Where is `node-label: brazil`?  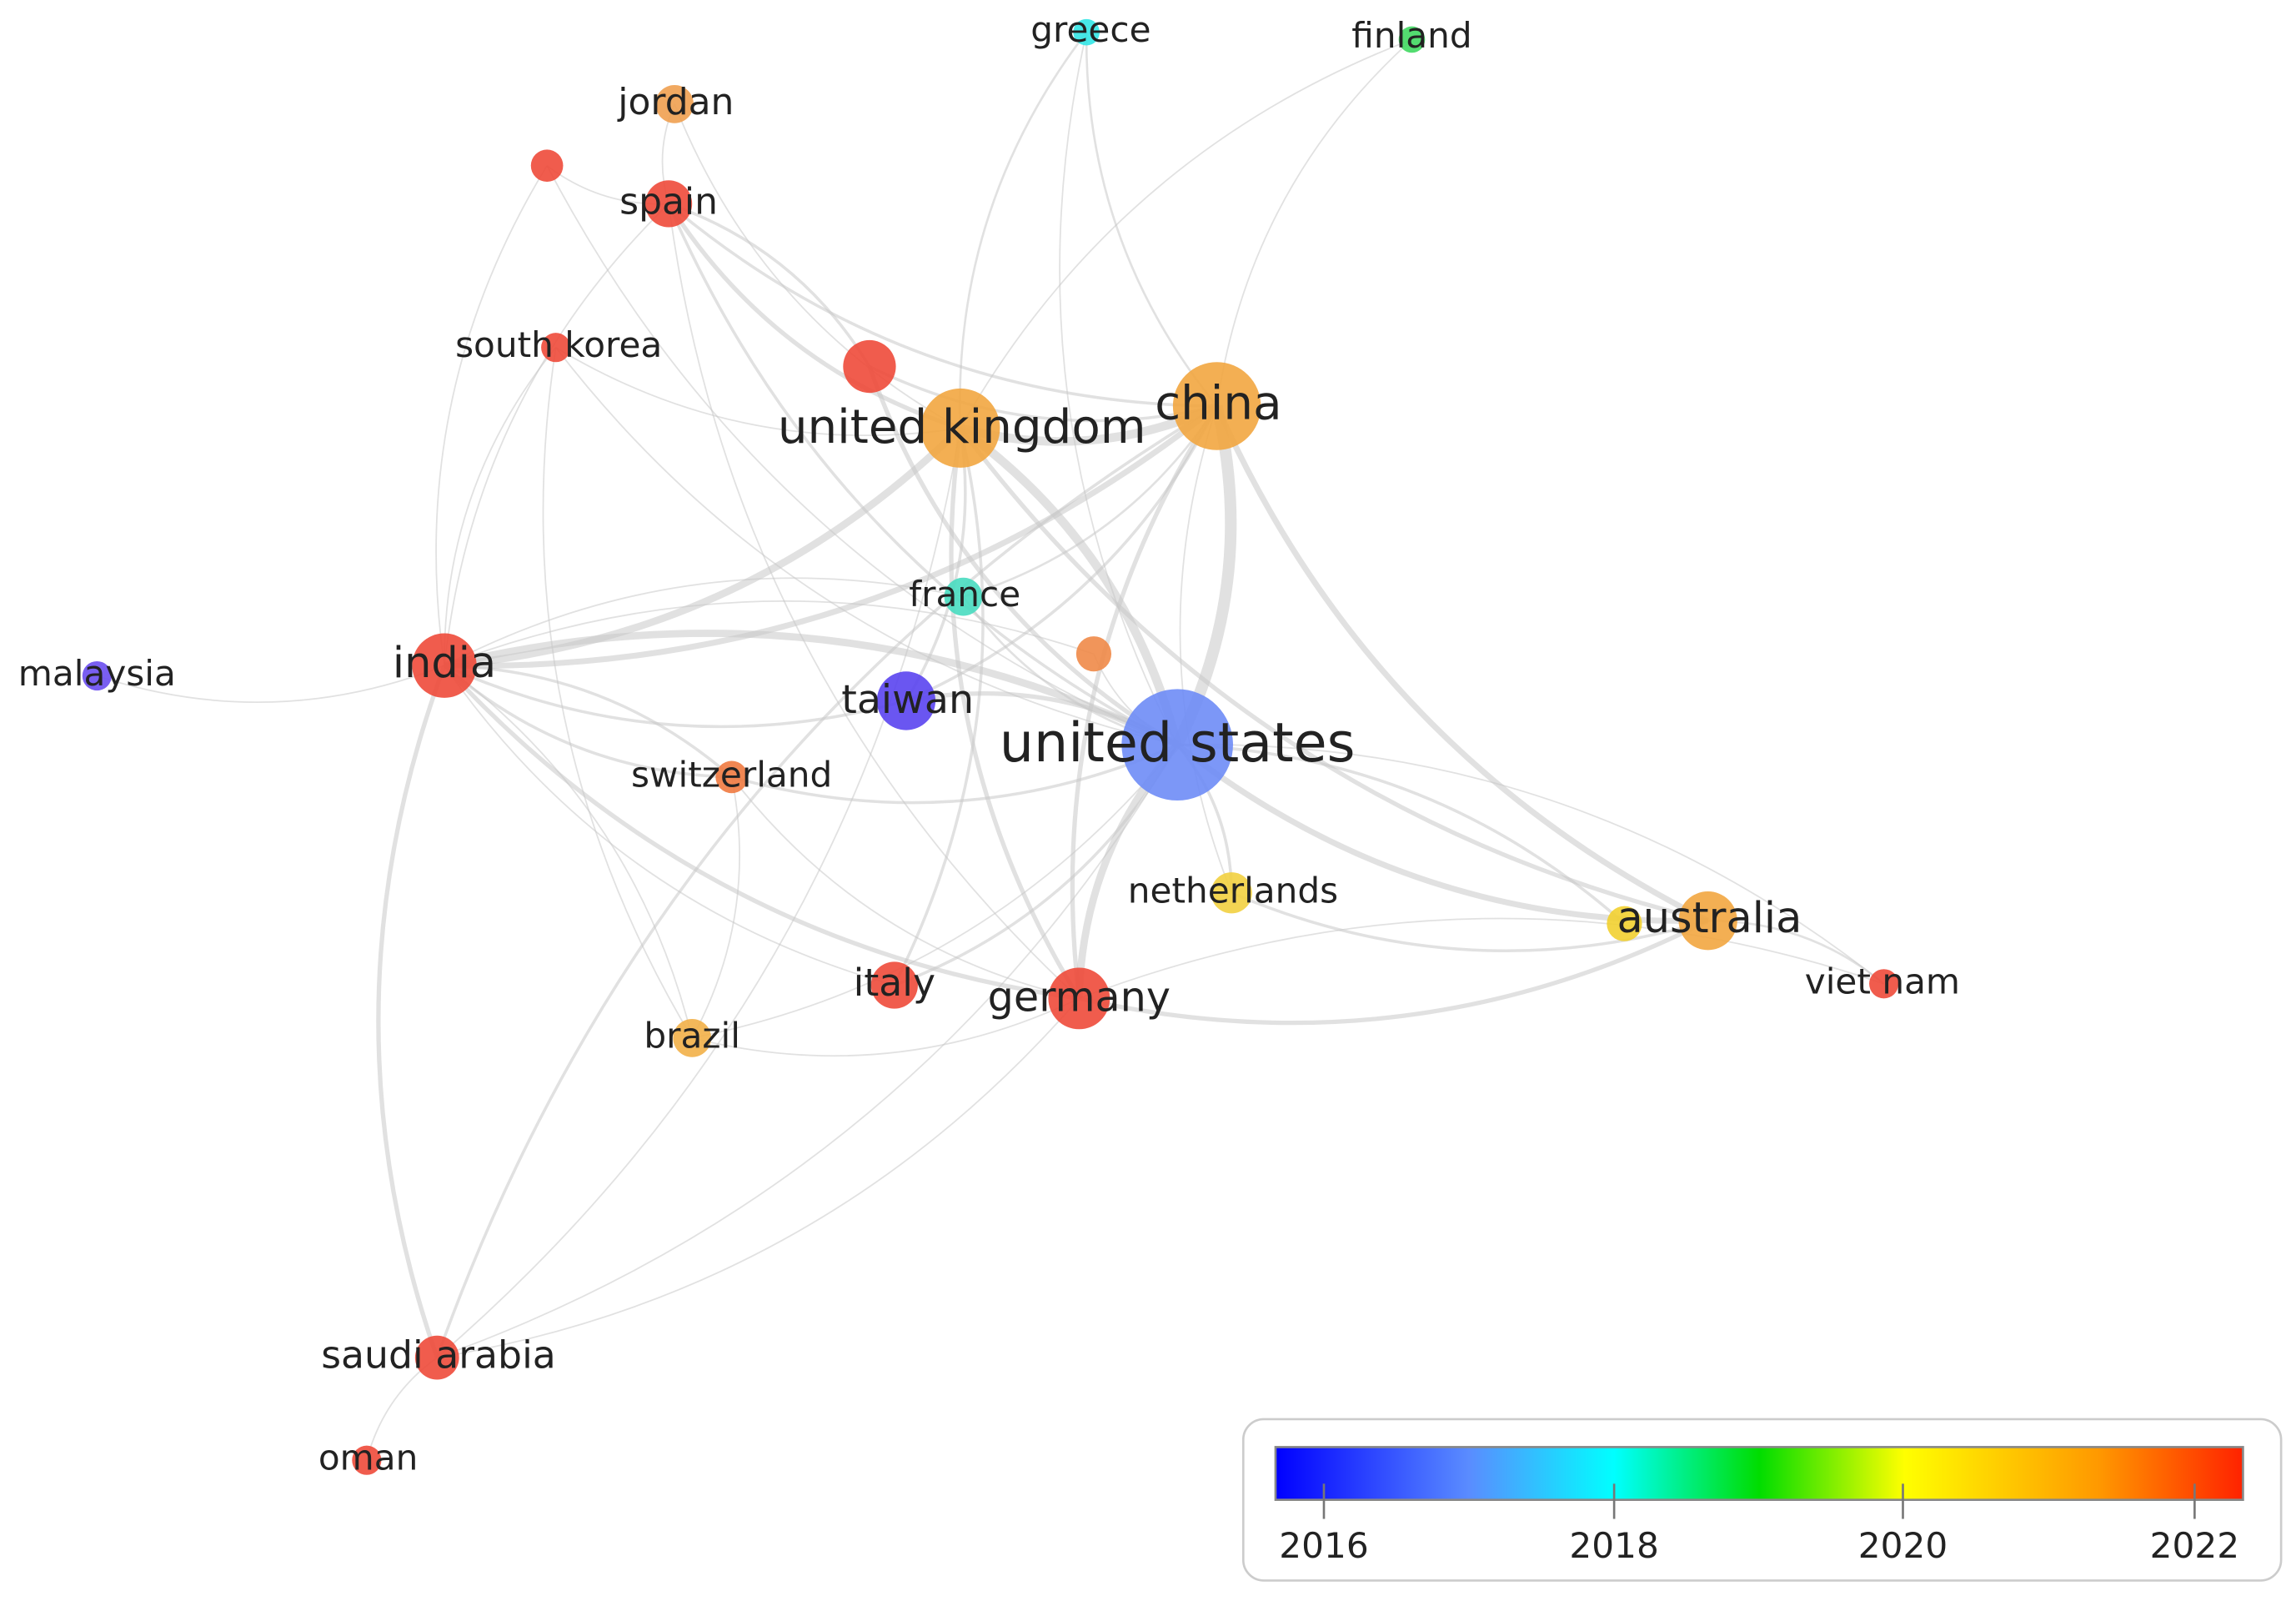
node-label: brazil is located at coordinates (692, 1035).